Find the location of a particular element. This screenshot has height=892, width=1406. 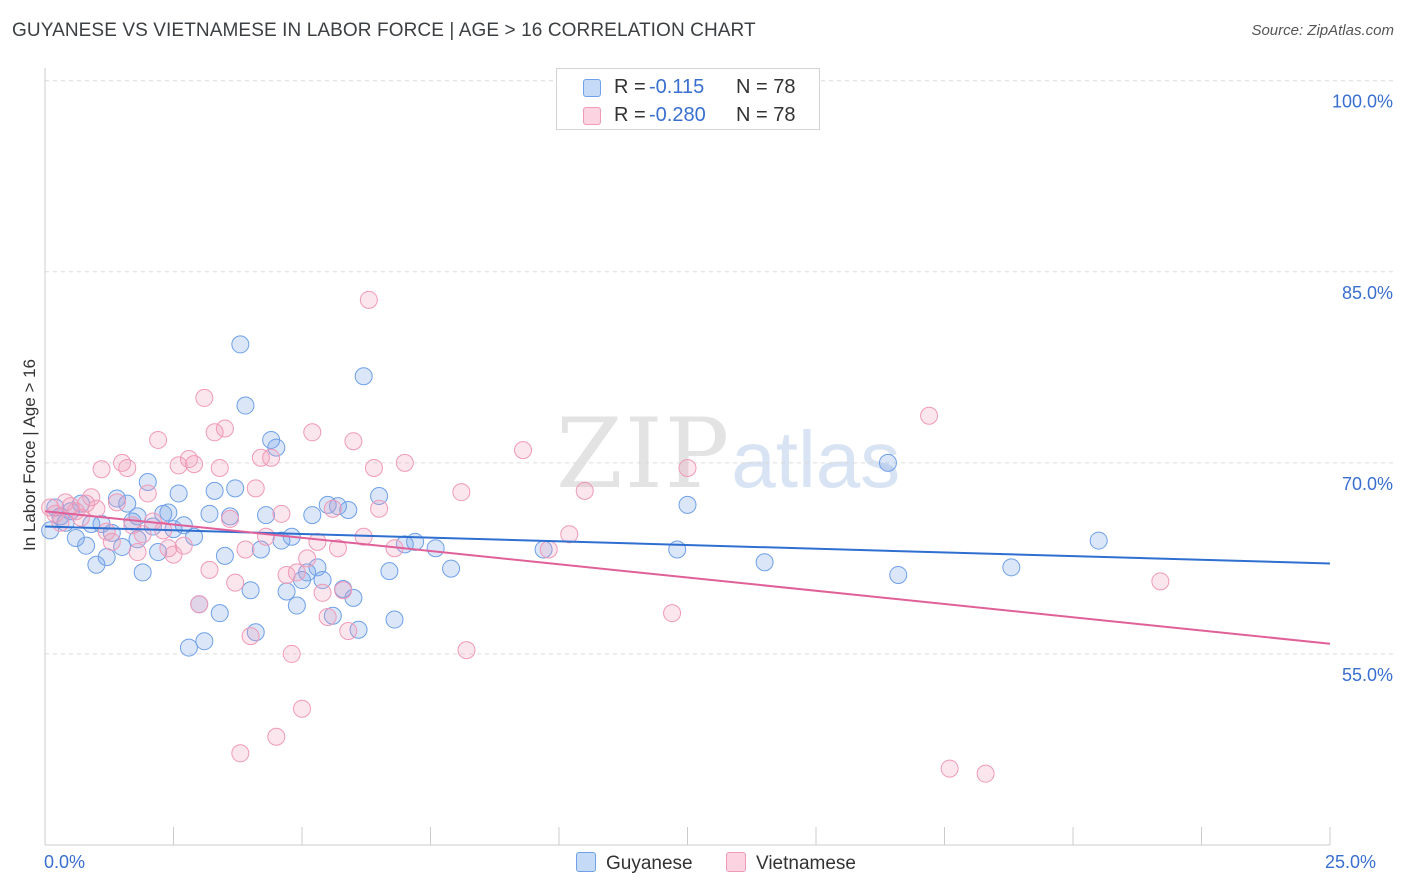

vietnamese-legend-label: Vietnamese is located at coordinates (806, 863).